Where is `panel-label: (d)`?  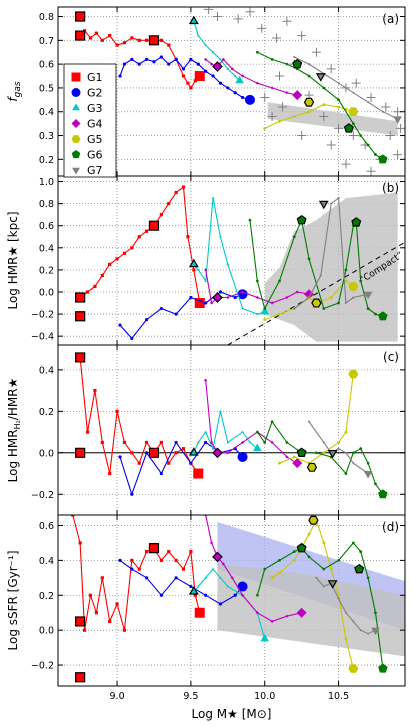 panel-label: (d) is located at coordinates (390, 527).